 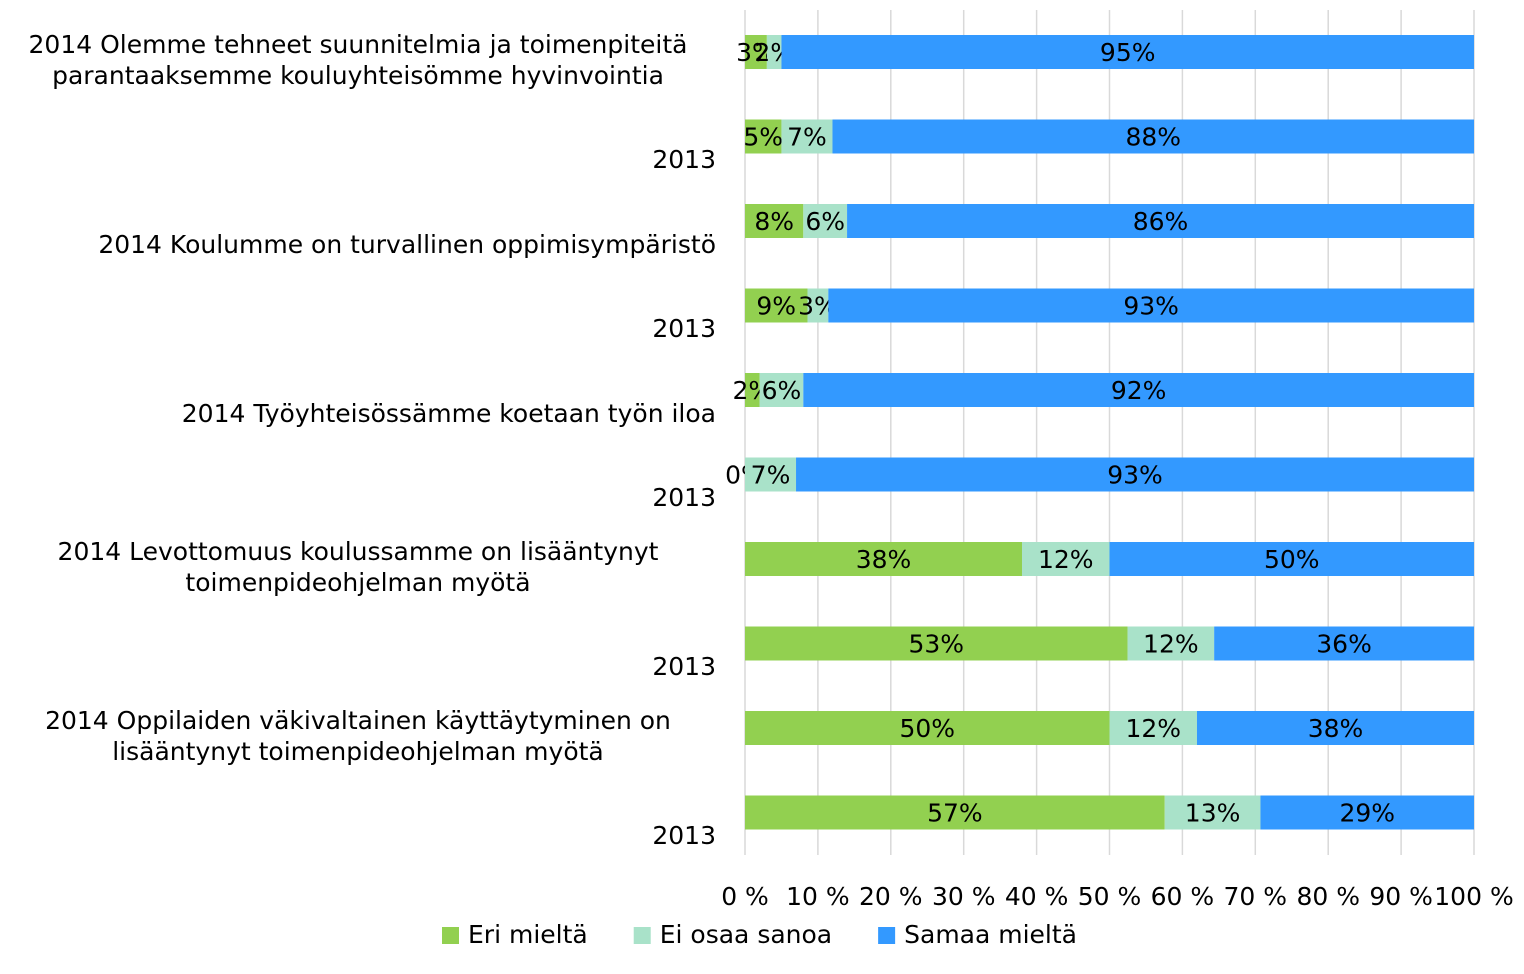 I want to click on x-tick-label: 70 %, so click(x=1256, y=896).